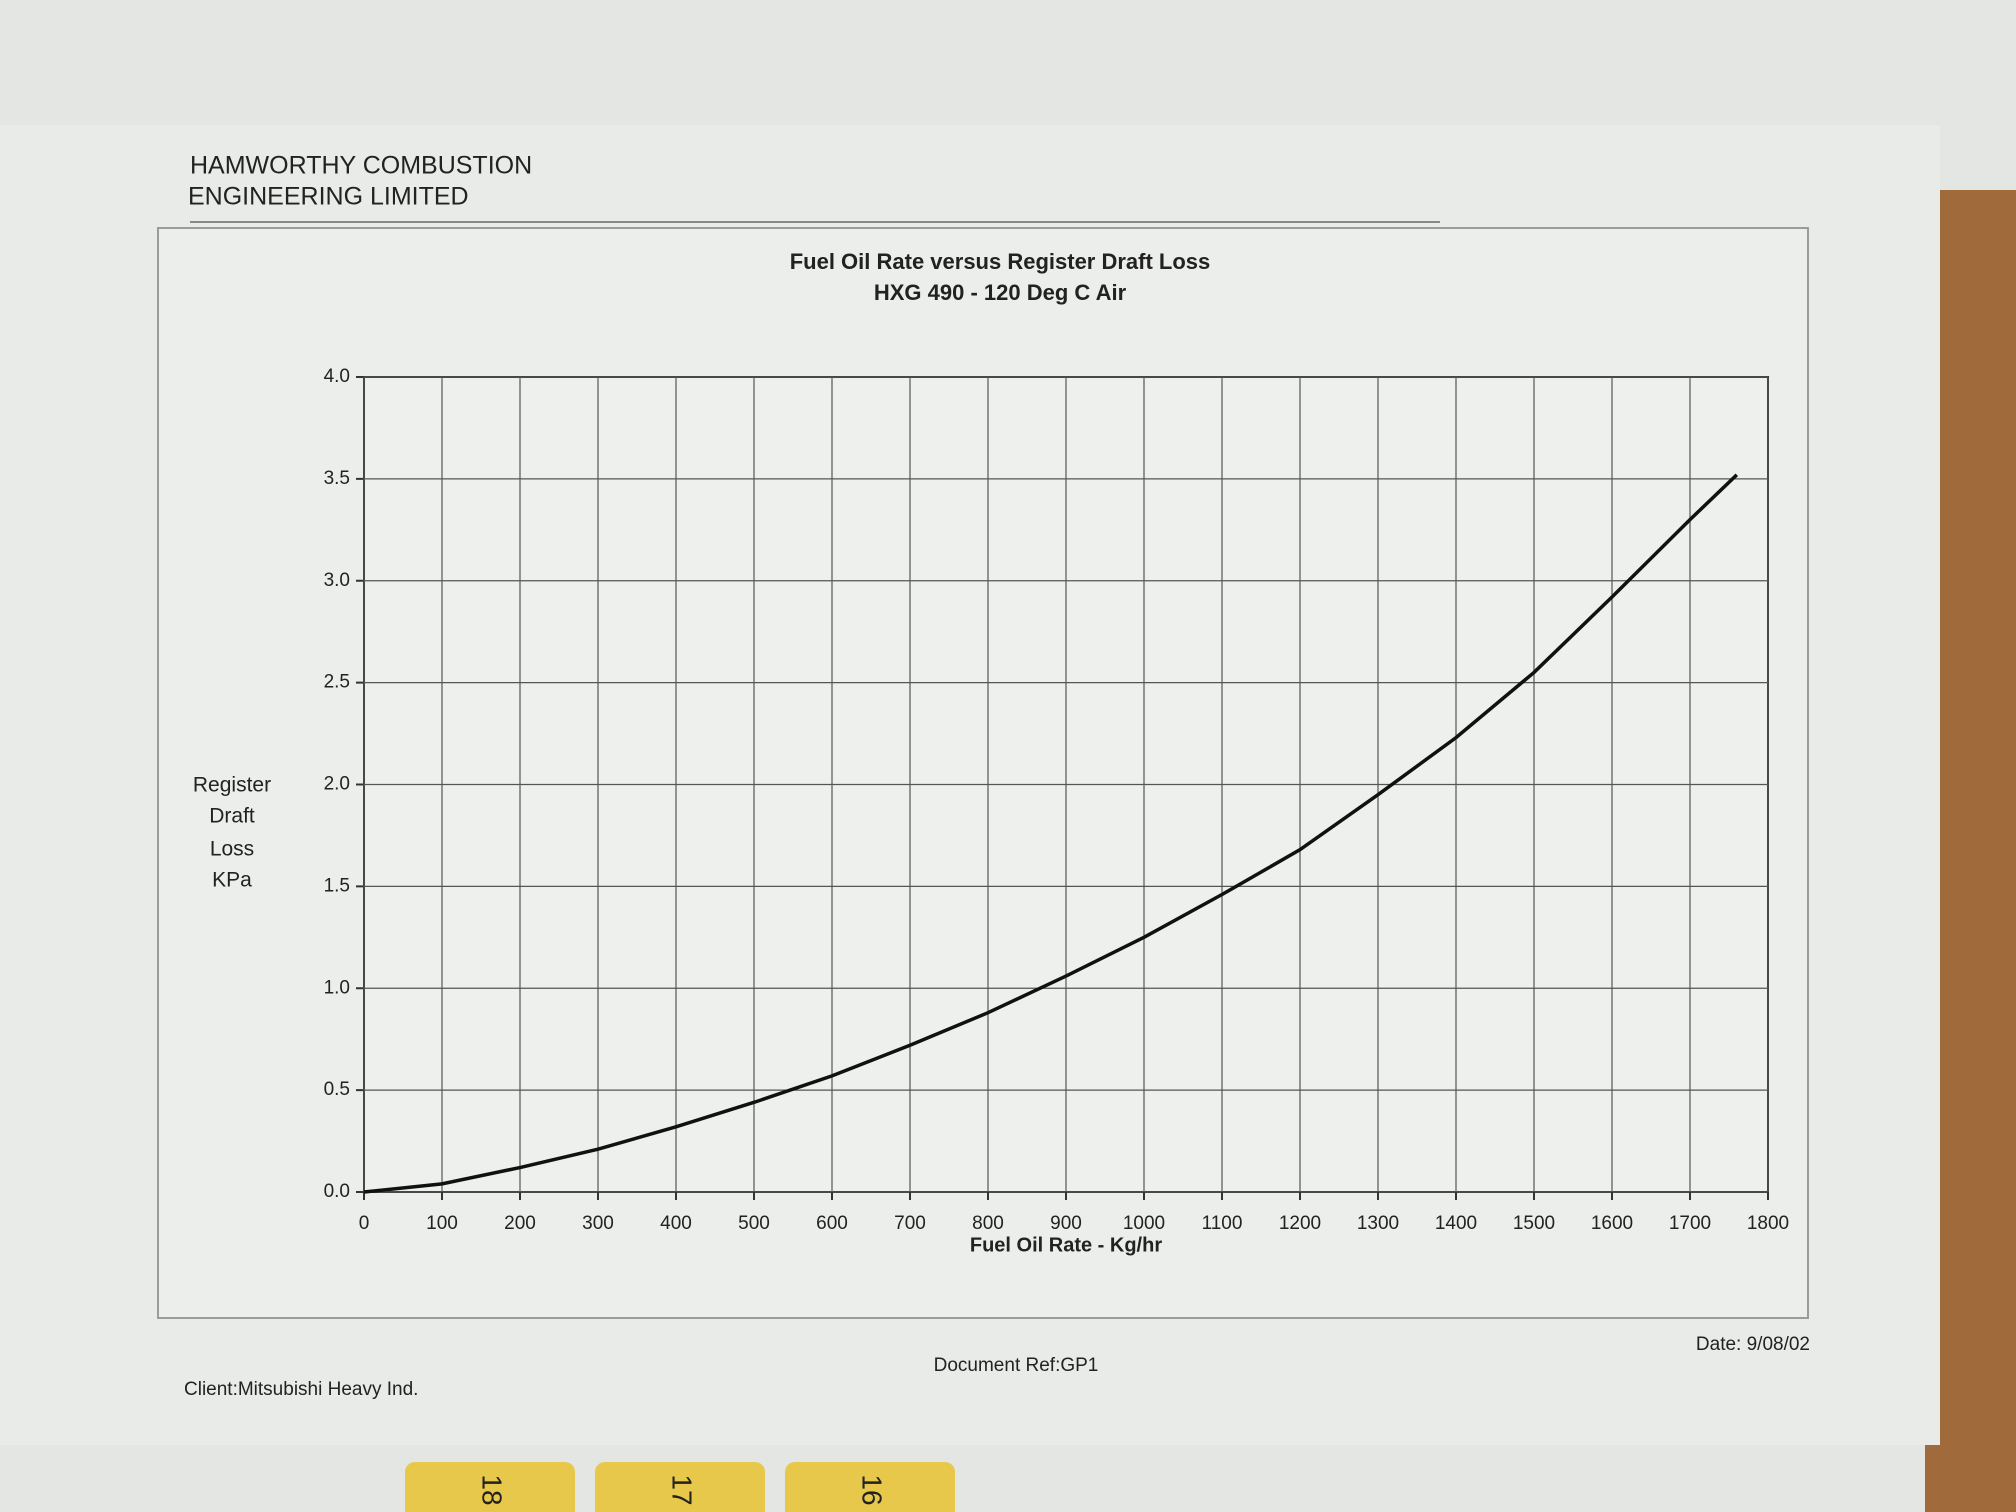 The height and width of the screenshot is (1512, 2016). Describe the element at coordinates (1753, 1344) in the screenshot. I see `date: Date: 9/08/02` at that location.